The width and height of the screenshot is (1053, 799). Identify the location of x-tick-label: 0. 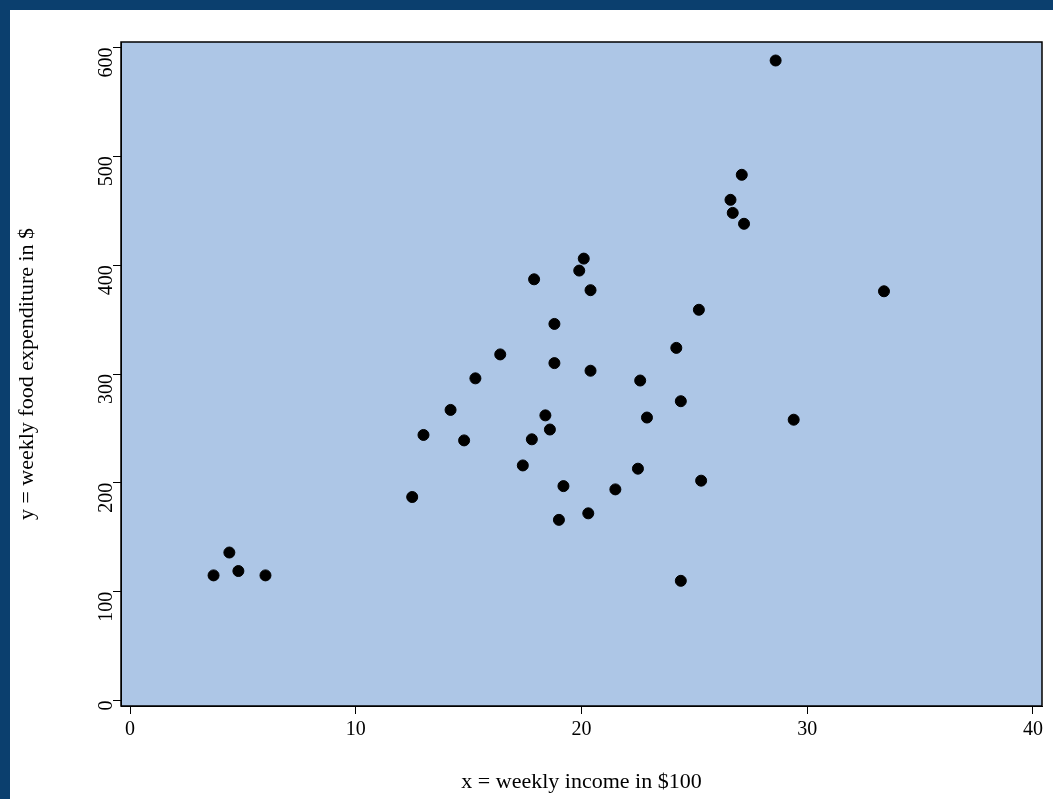
(130, 728).